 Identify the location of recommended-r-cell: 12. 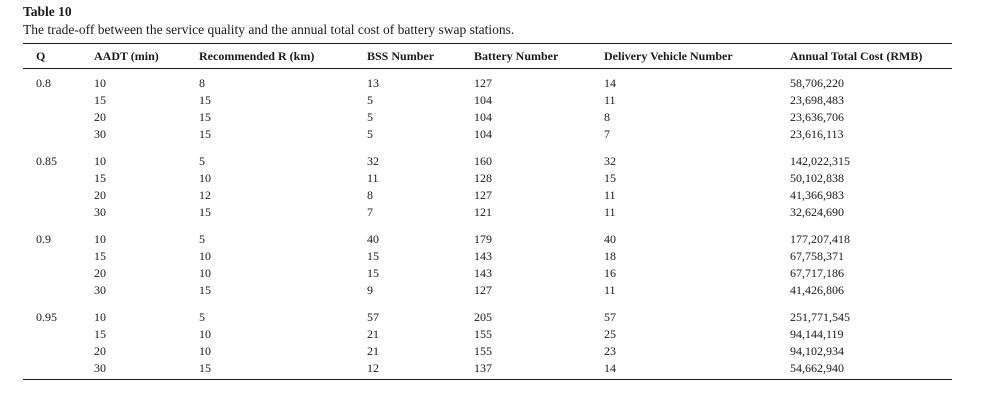
(205, 195).